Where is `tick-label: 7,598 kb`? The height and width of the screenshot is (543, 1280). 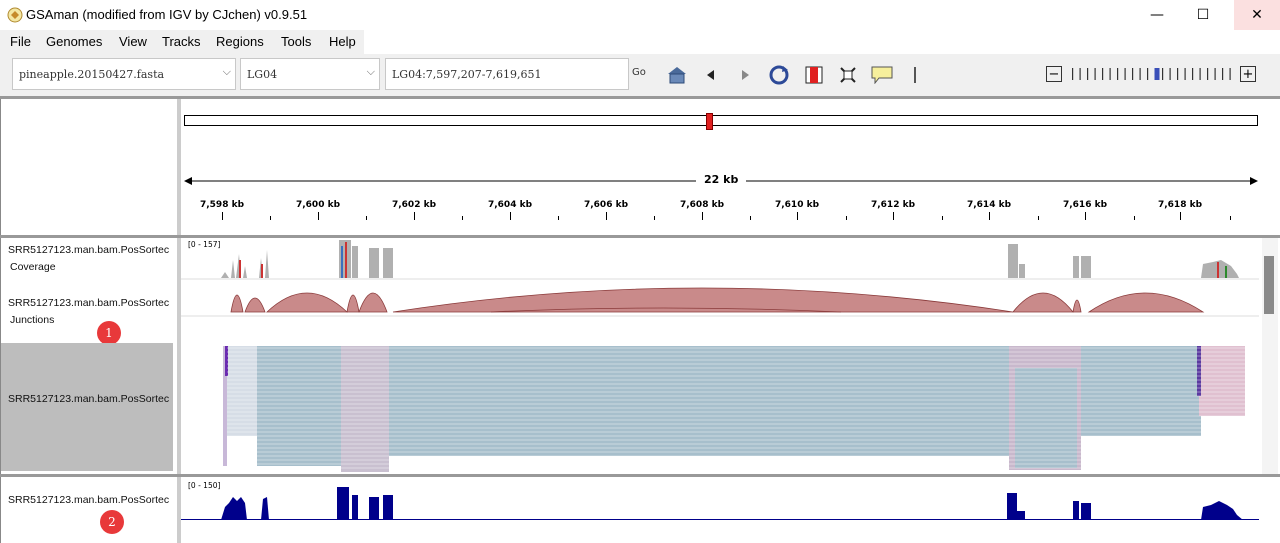
tick-label: 7,598 kb is located at coordinates (222, 205).